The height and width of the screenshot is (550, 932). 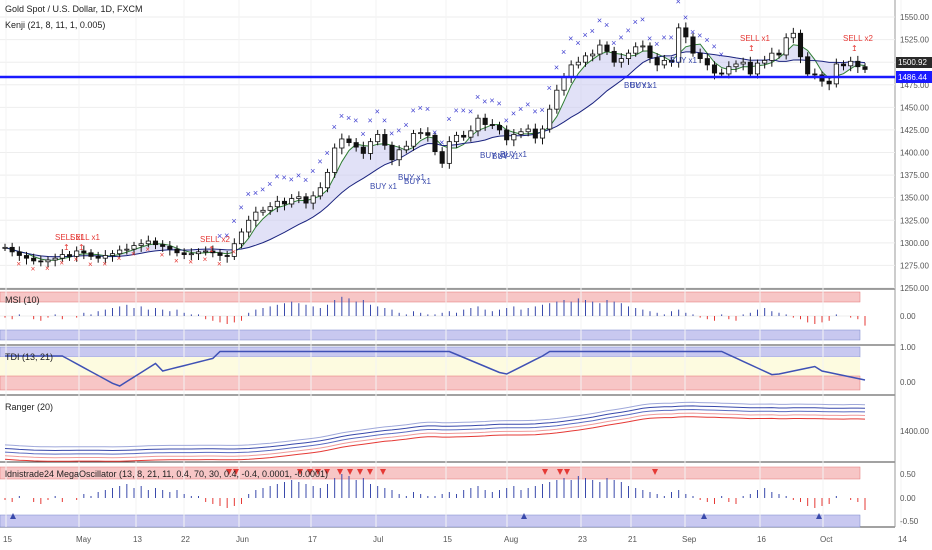 I want to click on tdi-tick-top: 1.00, so click(x=908, y=347).